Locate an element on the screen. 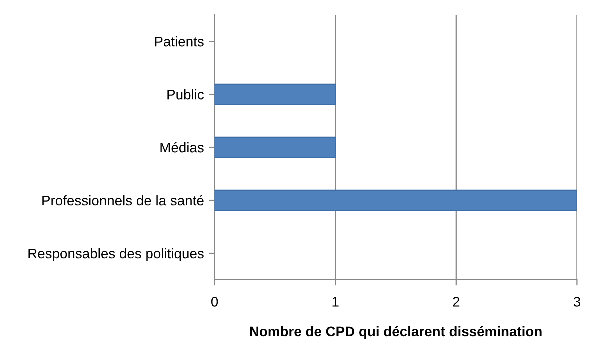  x-tick-label: 2 is located at coordinates (456, 302).